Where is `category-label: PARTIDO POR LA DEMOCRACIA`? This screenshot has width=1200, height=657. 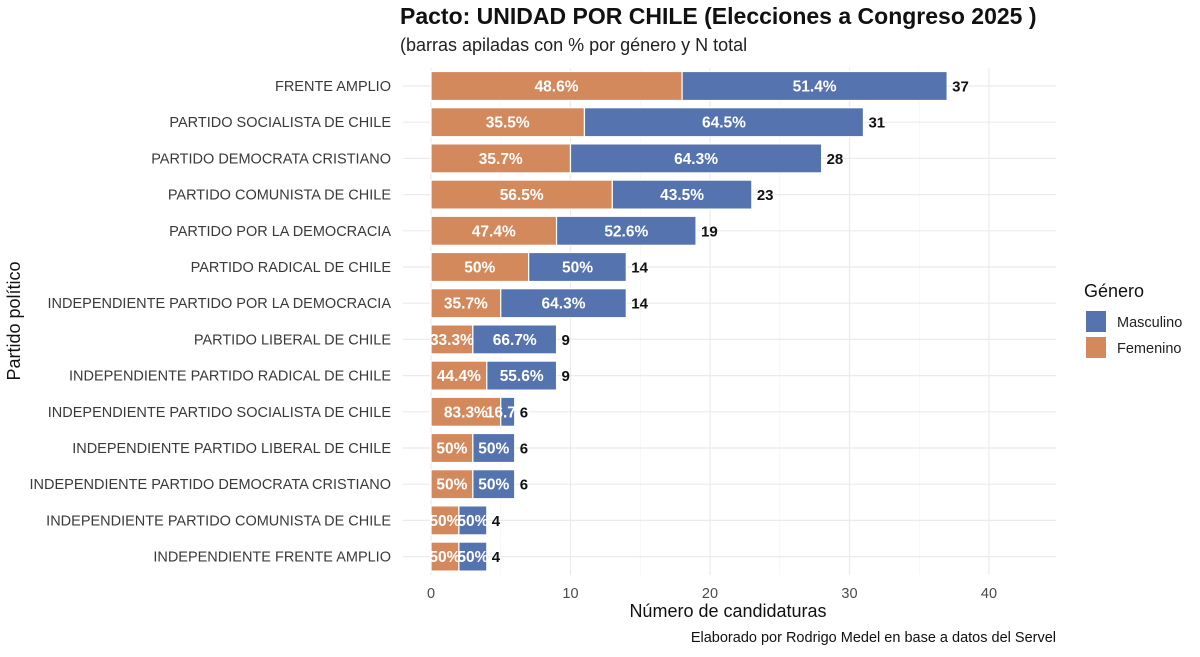
category-label: PARTIDO POR LA DEMOCRACIA is located at coordinates (280, 232).